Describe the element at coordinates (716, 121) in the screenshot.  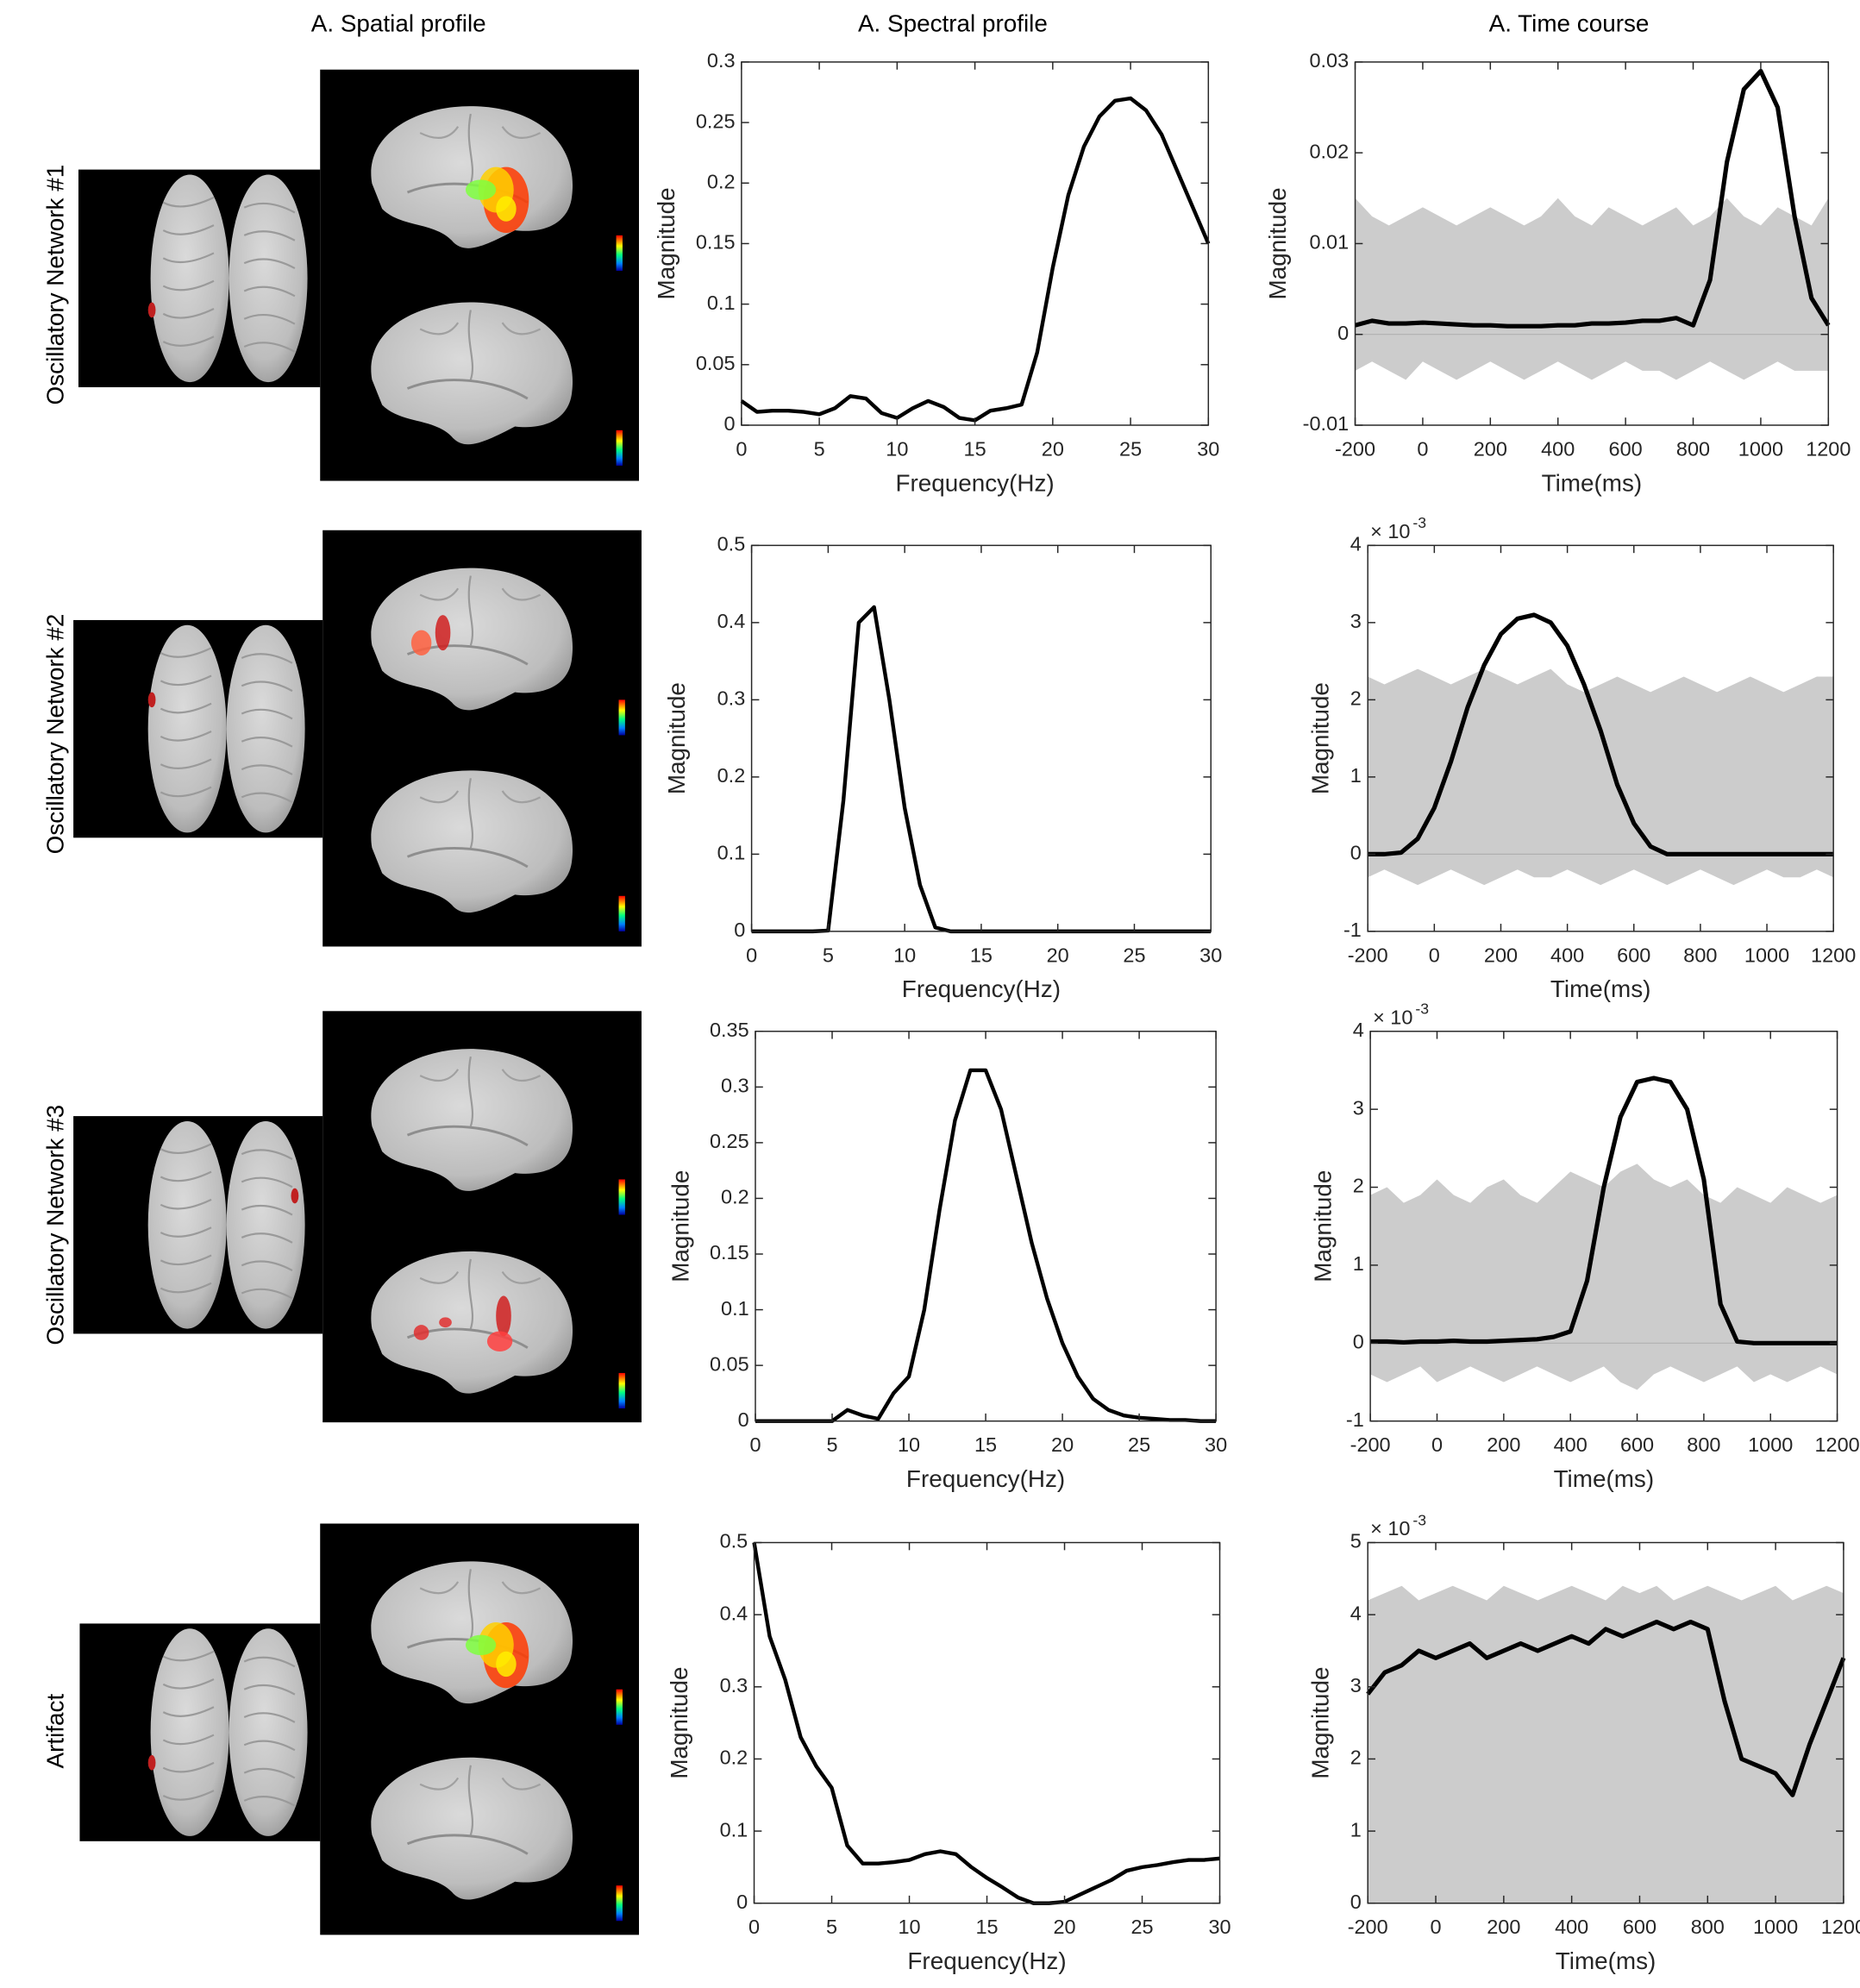
I see `y-tick-label: 0.25` at that location.